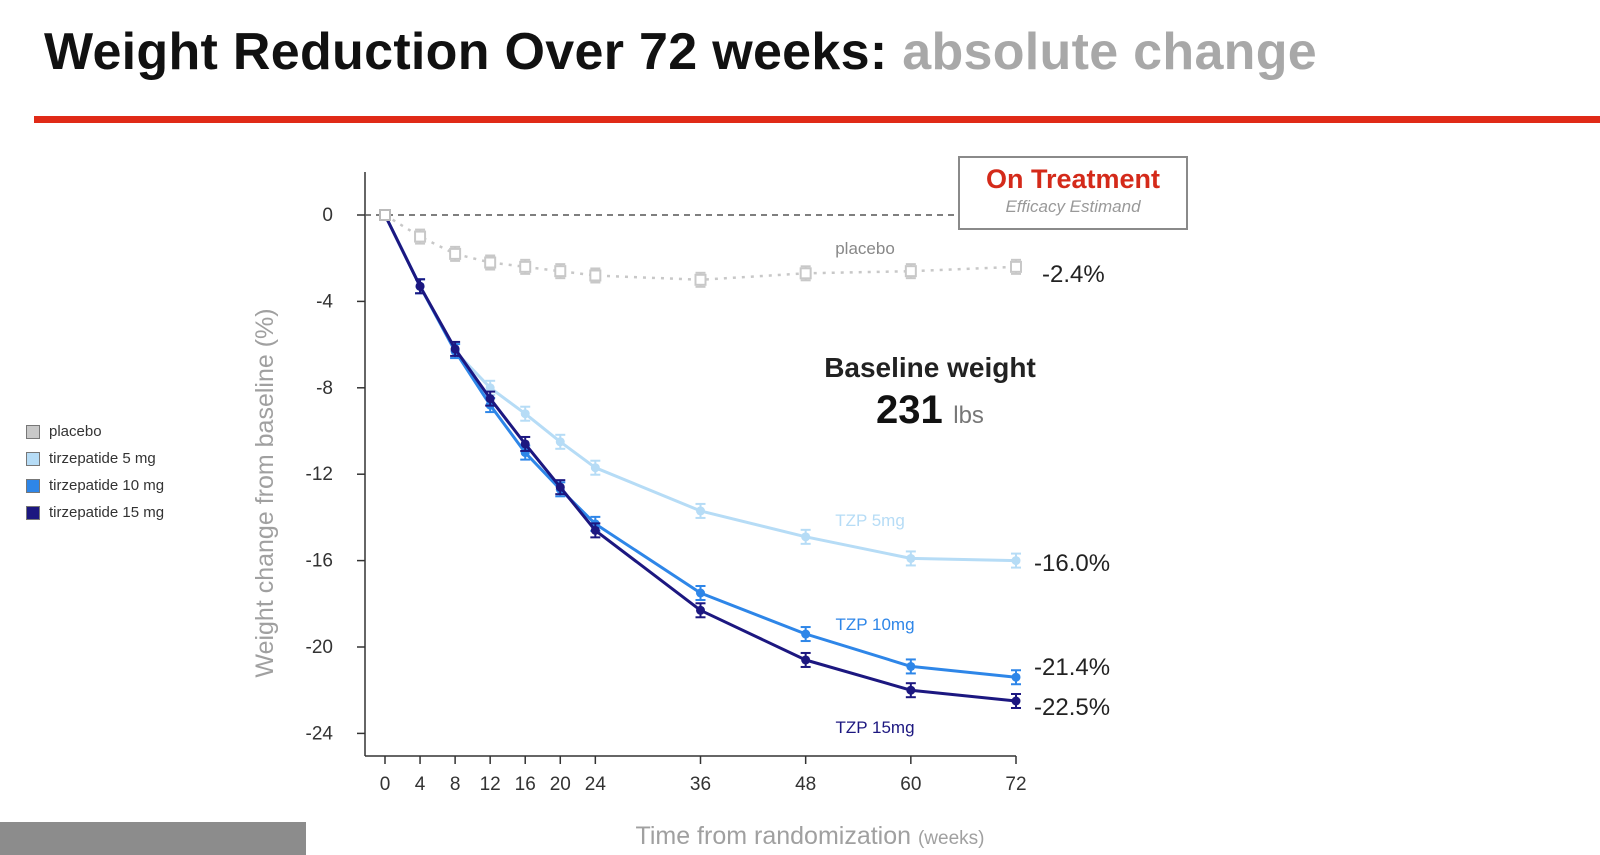  Describe the element at coordinates (817, 119) in the screenshot. I see `title-divider` at that location.